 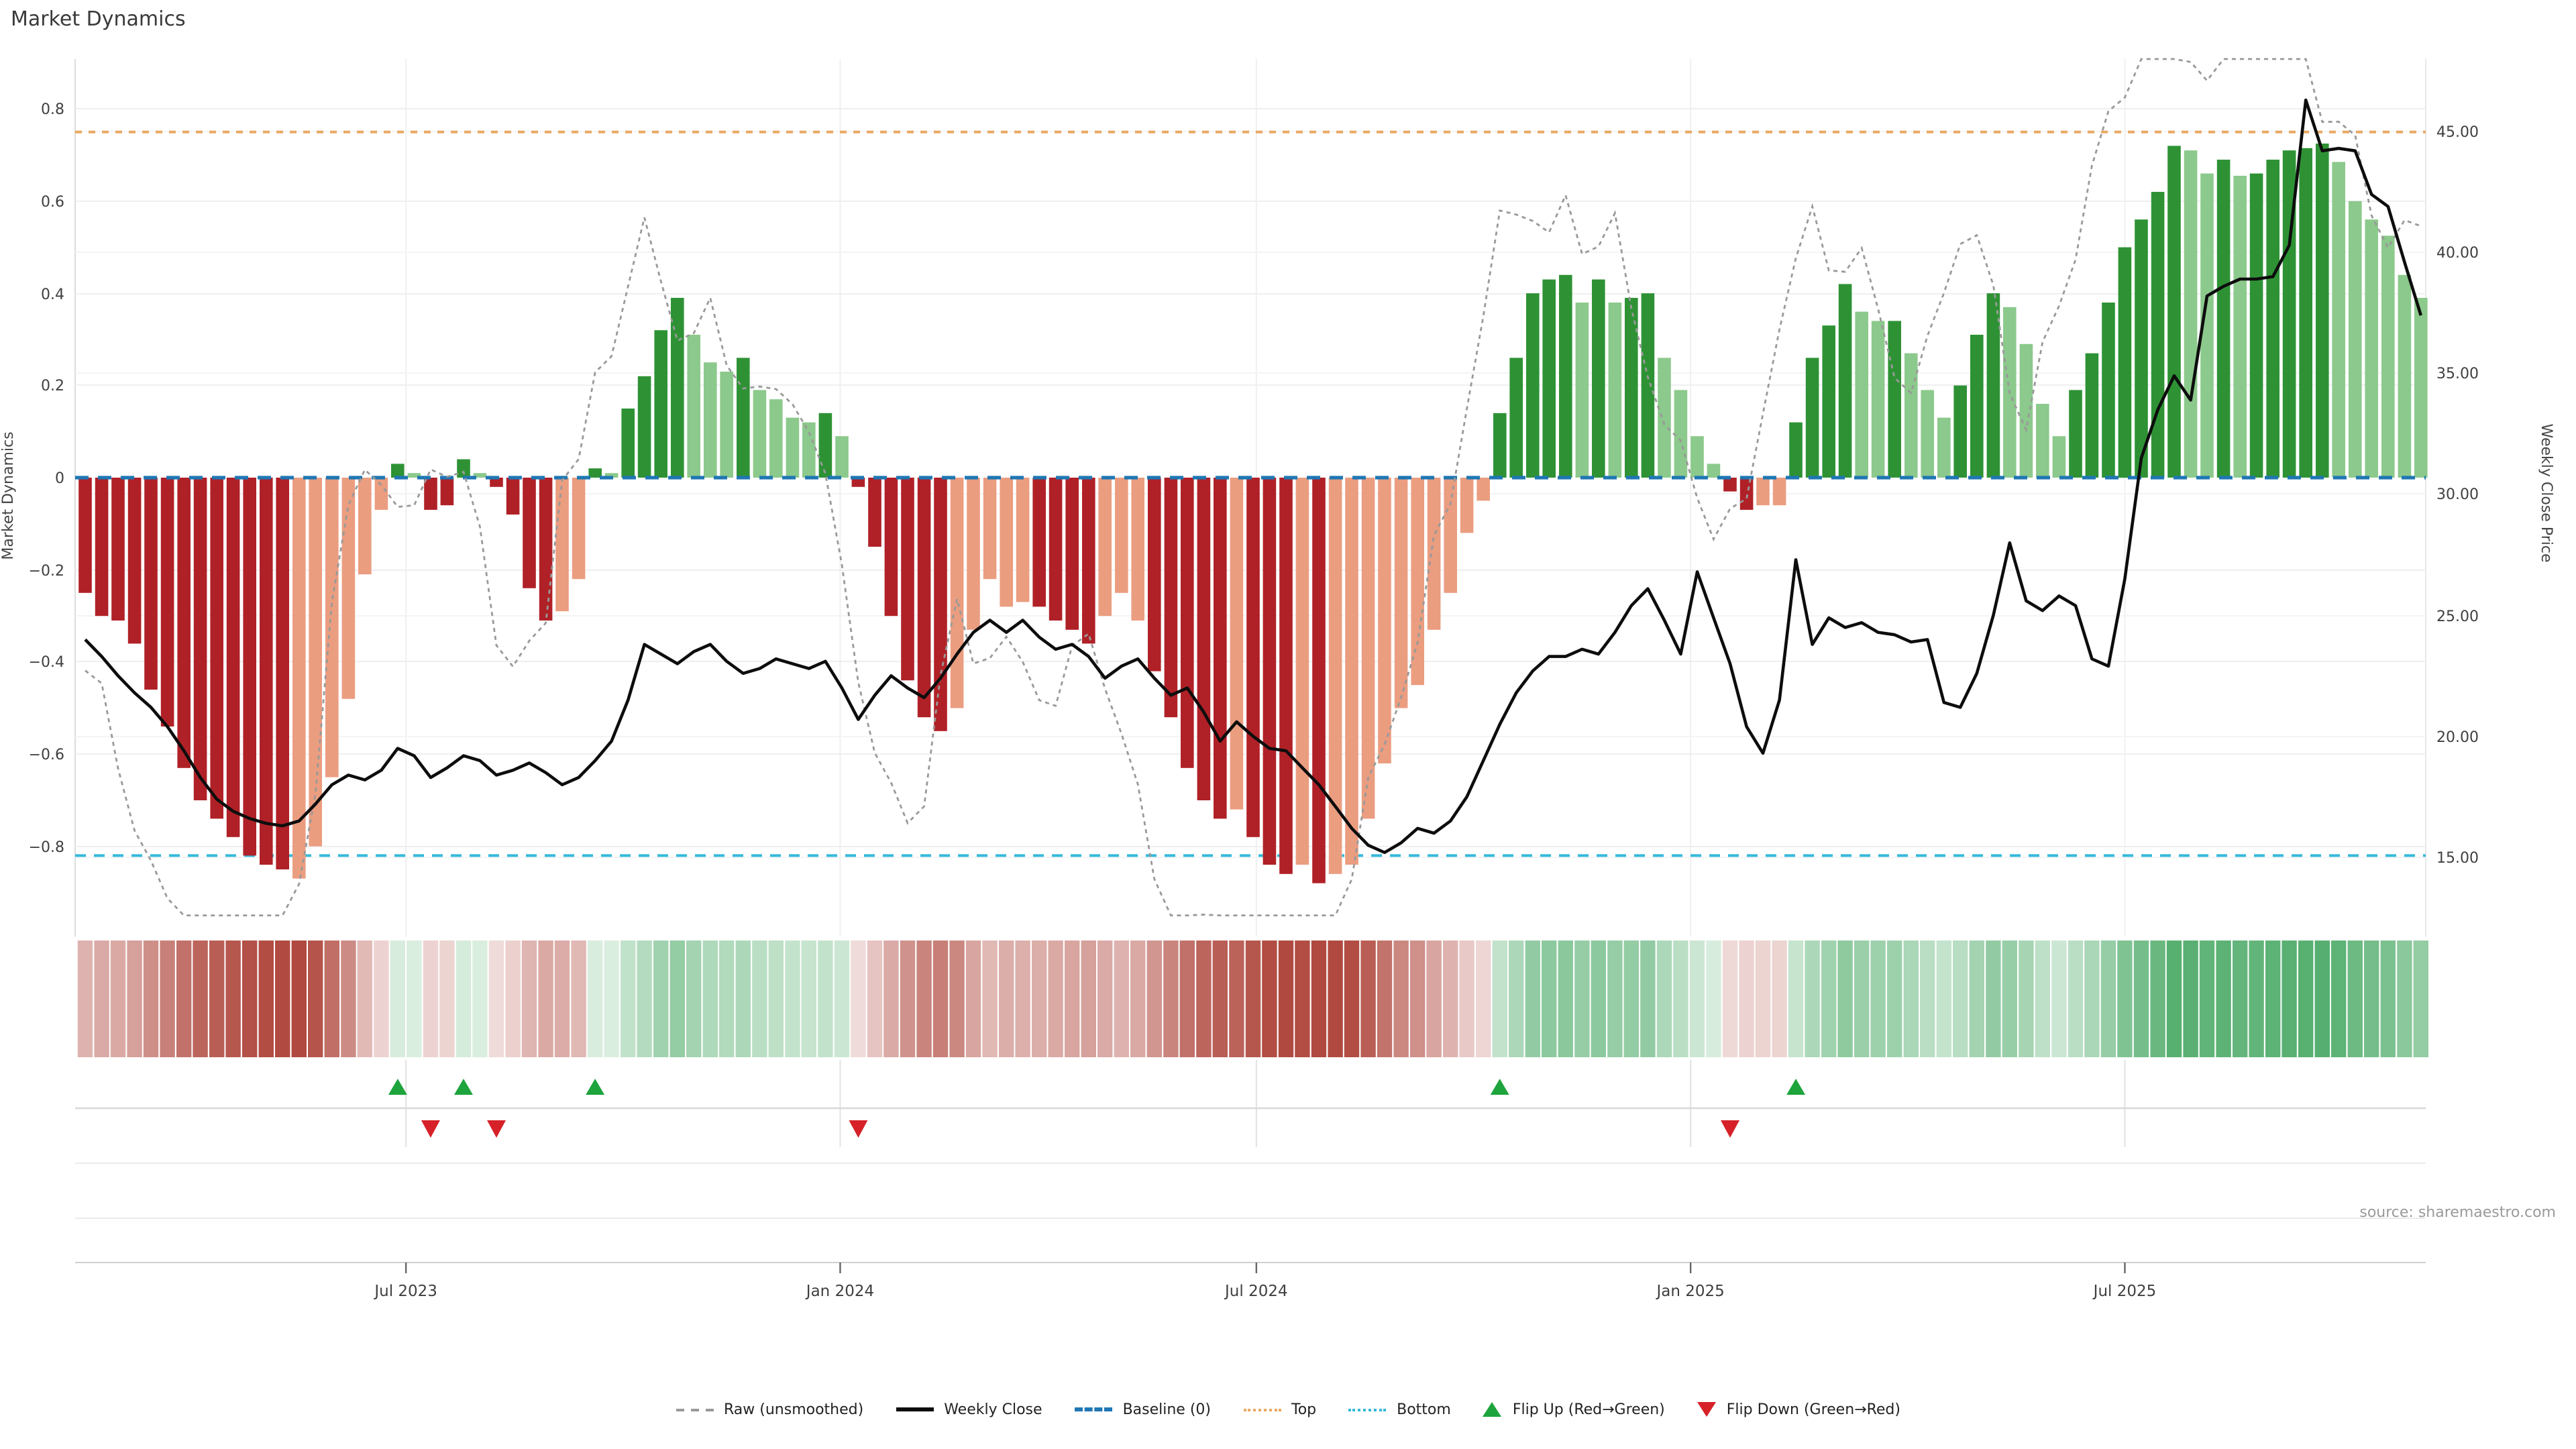 What do you see at coordinates (2457, 374) in the screenshot?
I see `svg-text: 35.00` at bounding box center [2457, 374].